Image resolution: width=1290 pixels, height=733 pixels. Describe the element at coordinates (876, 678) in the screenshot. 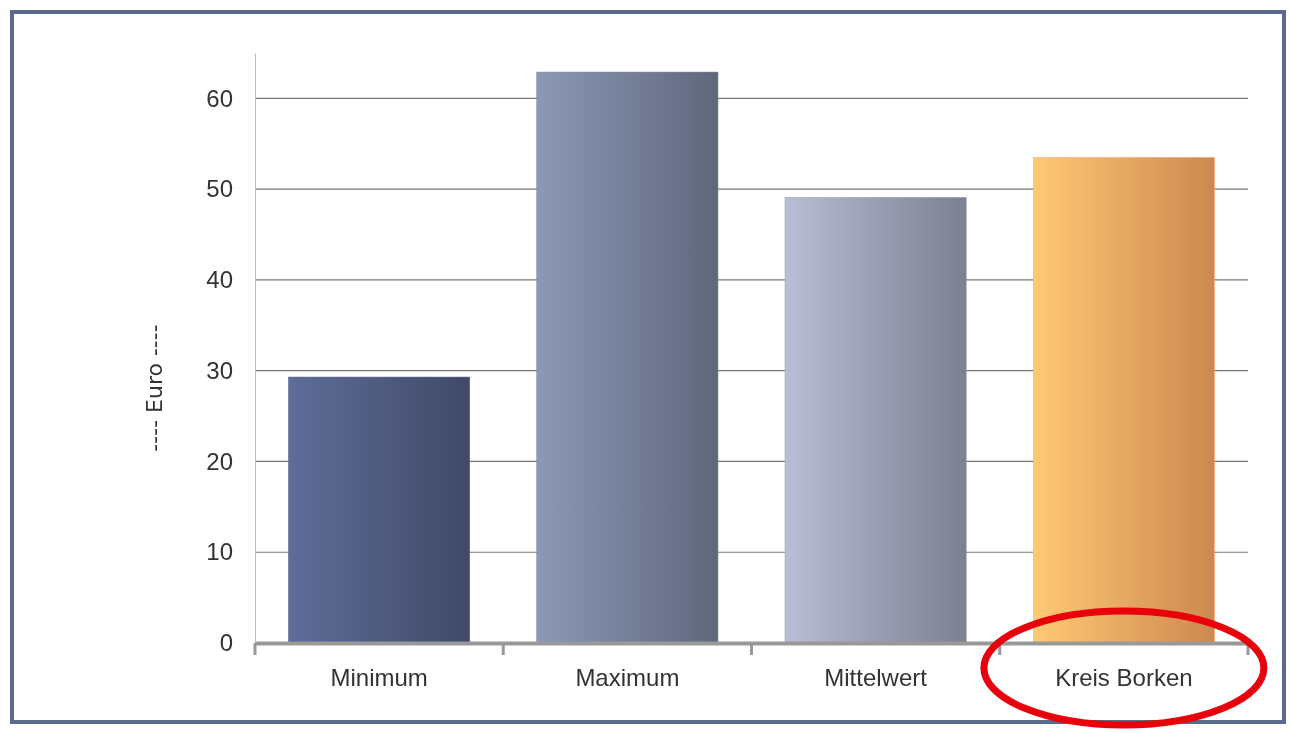

I see `x-tick-label: Mittelwert` at that location.